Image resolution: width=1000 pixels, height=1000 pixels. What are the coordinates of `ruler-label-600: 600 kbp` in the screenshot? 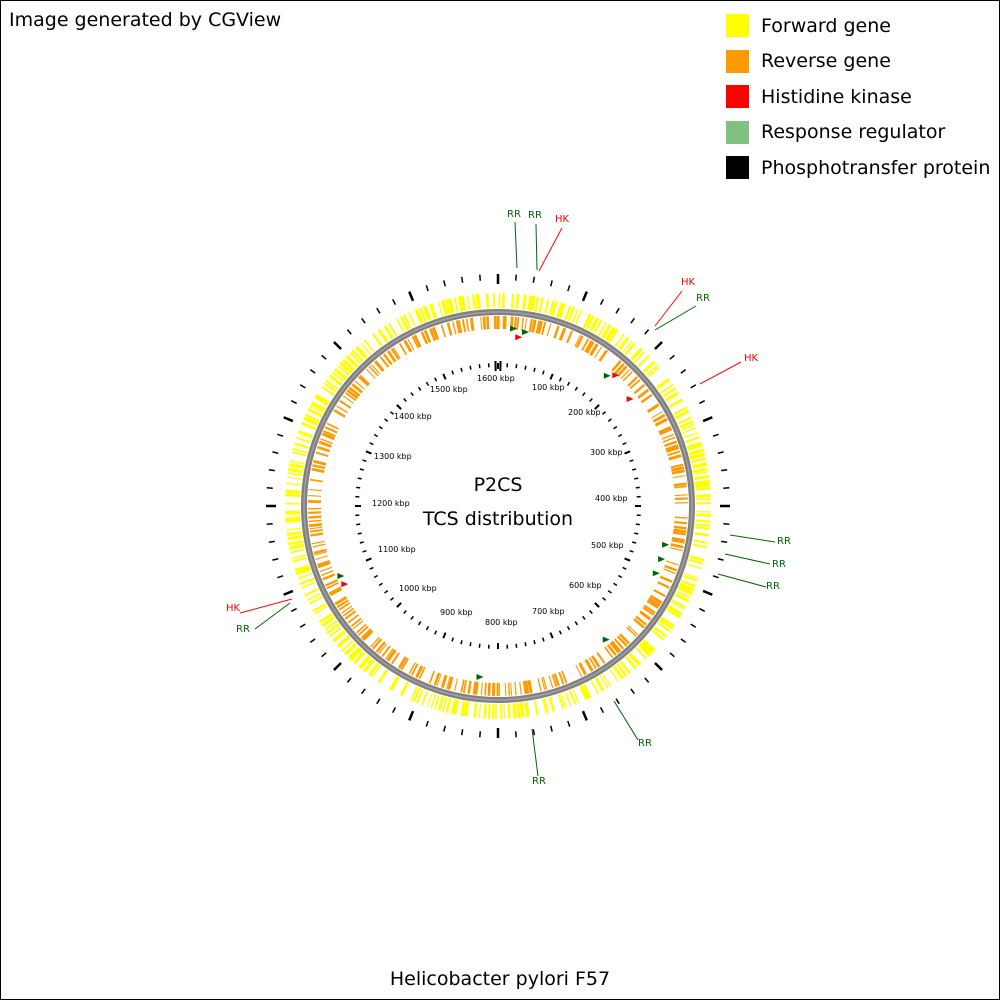 It's located at (585, 585).